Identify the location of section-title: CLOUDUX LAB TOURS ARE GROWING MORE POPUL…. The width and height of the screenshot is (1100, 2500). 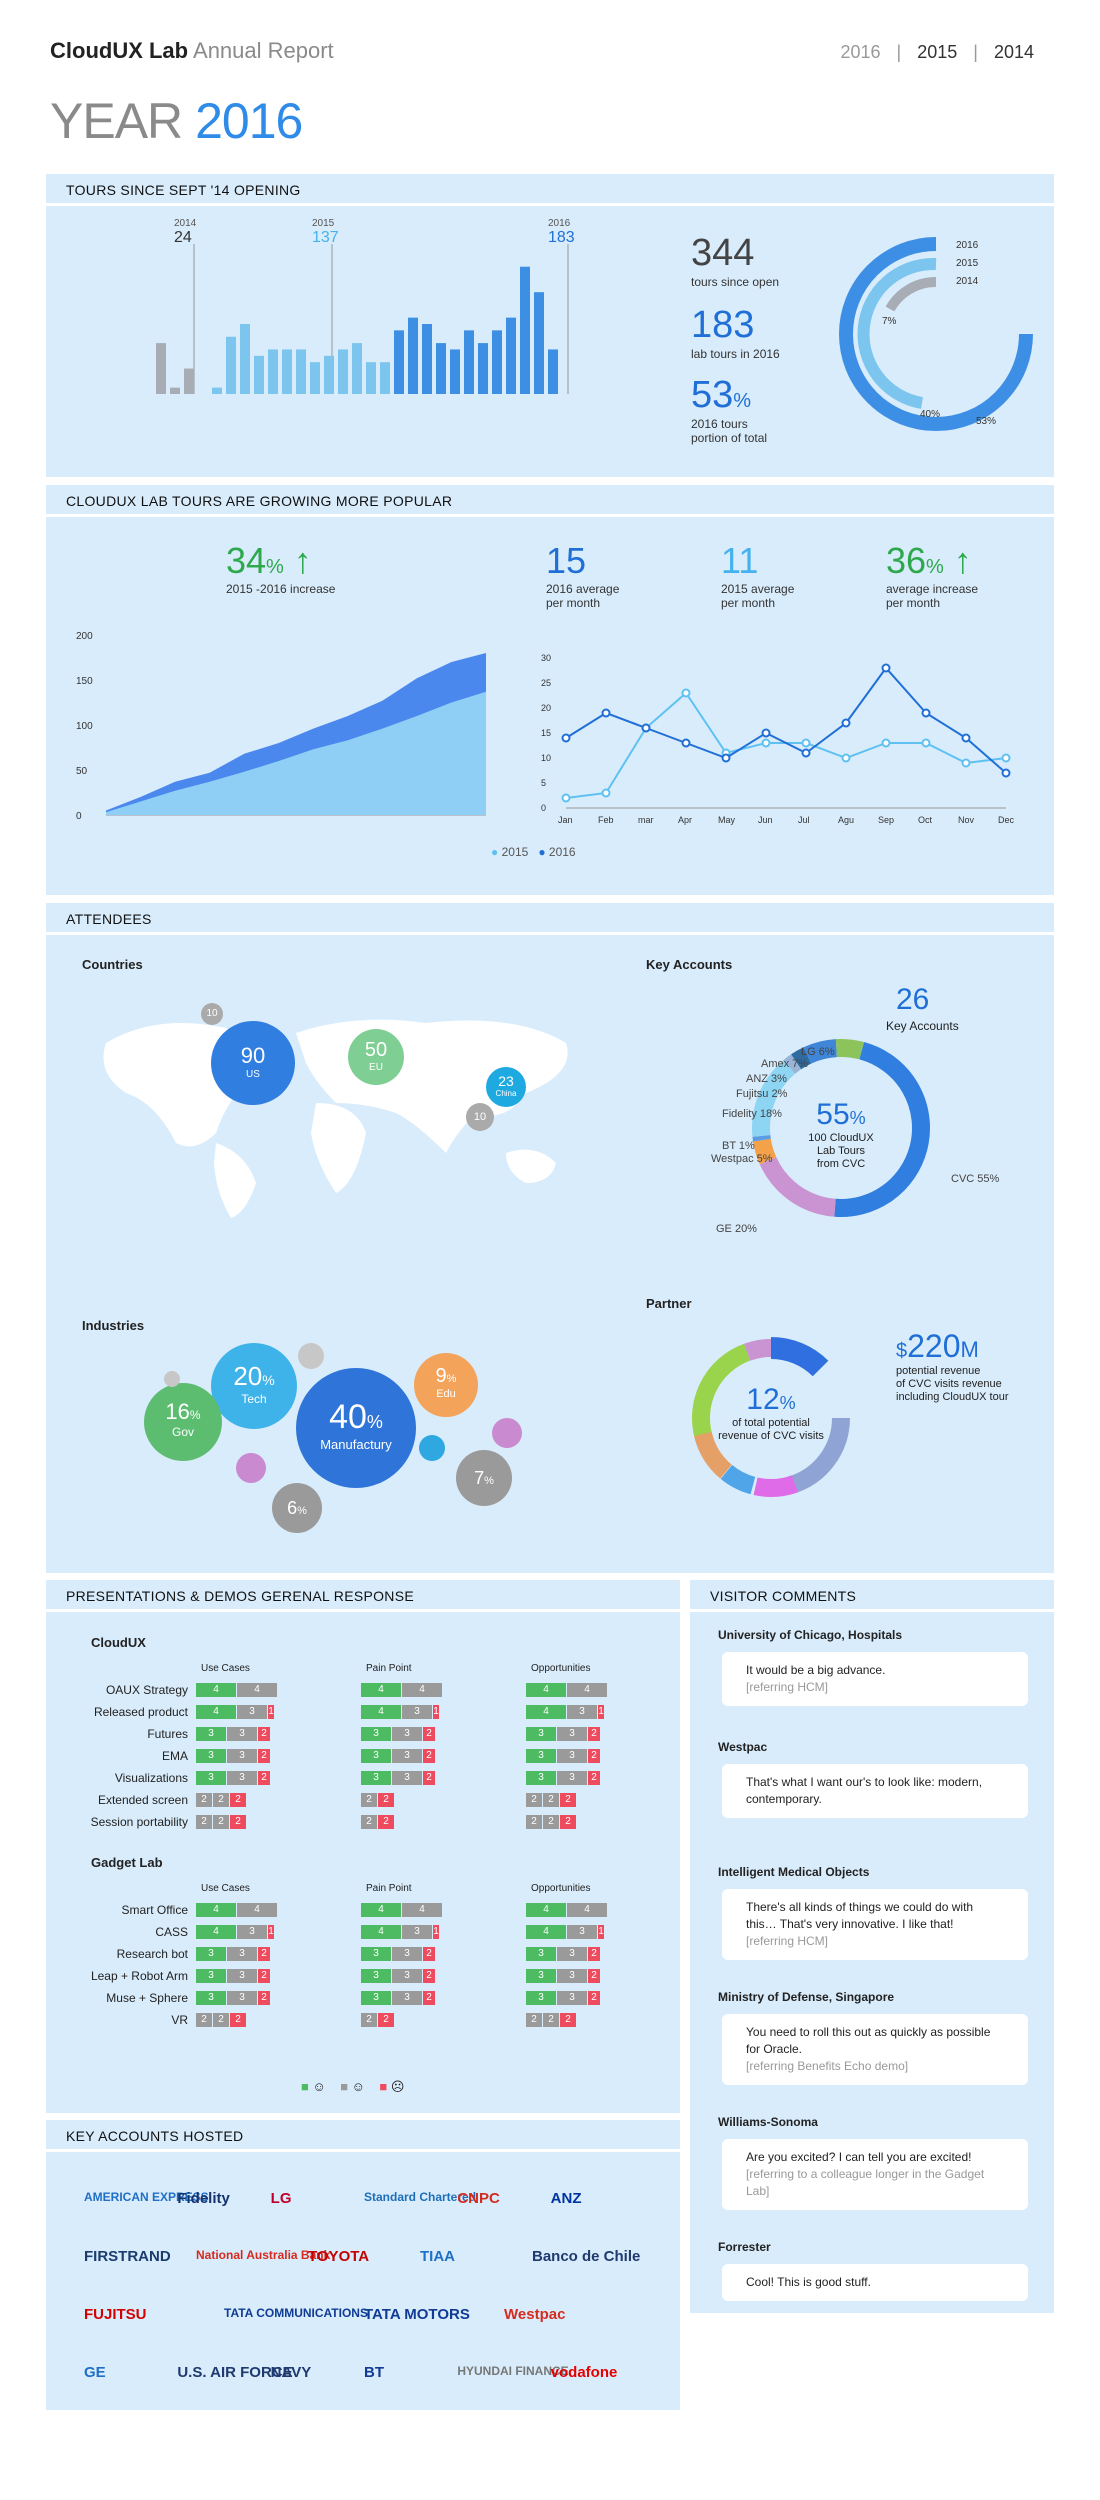
(550, 501).